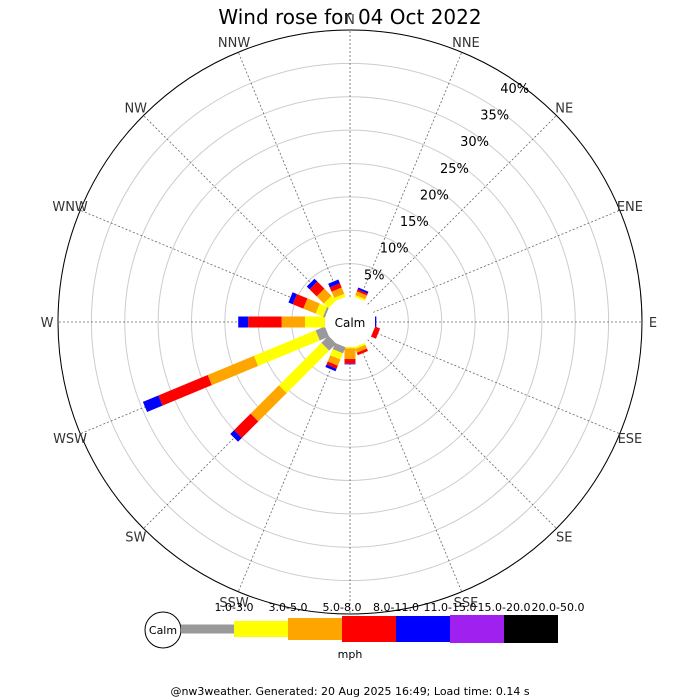 The width and height of the screenshot is (700, 700). Describe the element at coordinates (207, 629) in the screenshot. I see `legend-swatch-1.0-3.0` at that location.